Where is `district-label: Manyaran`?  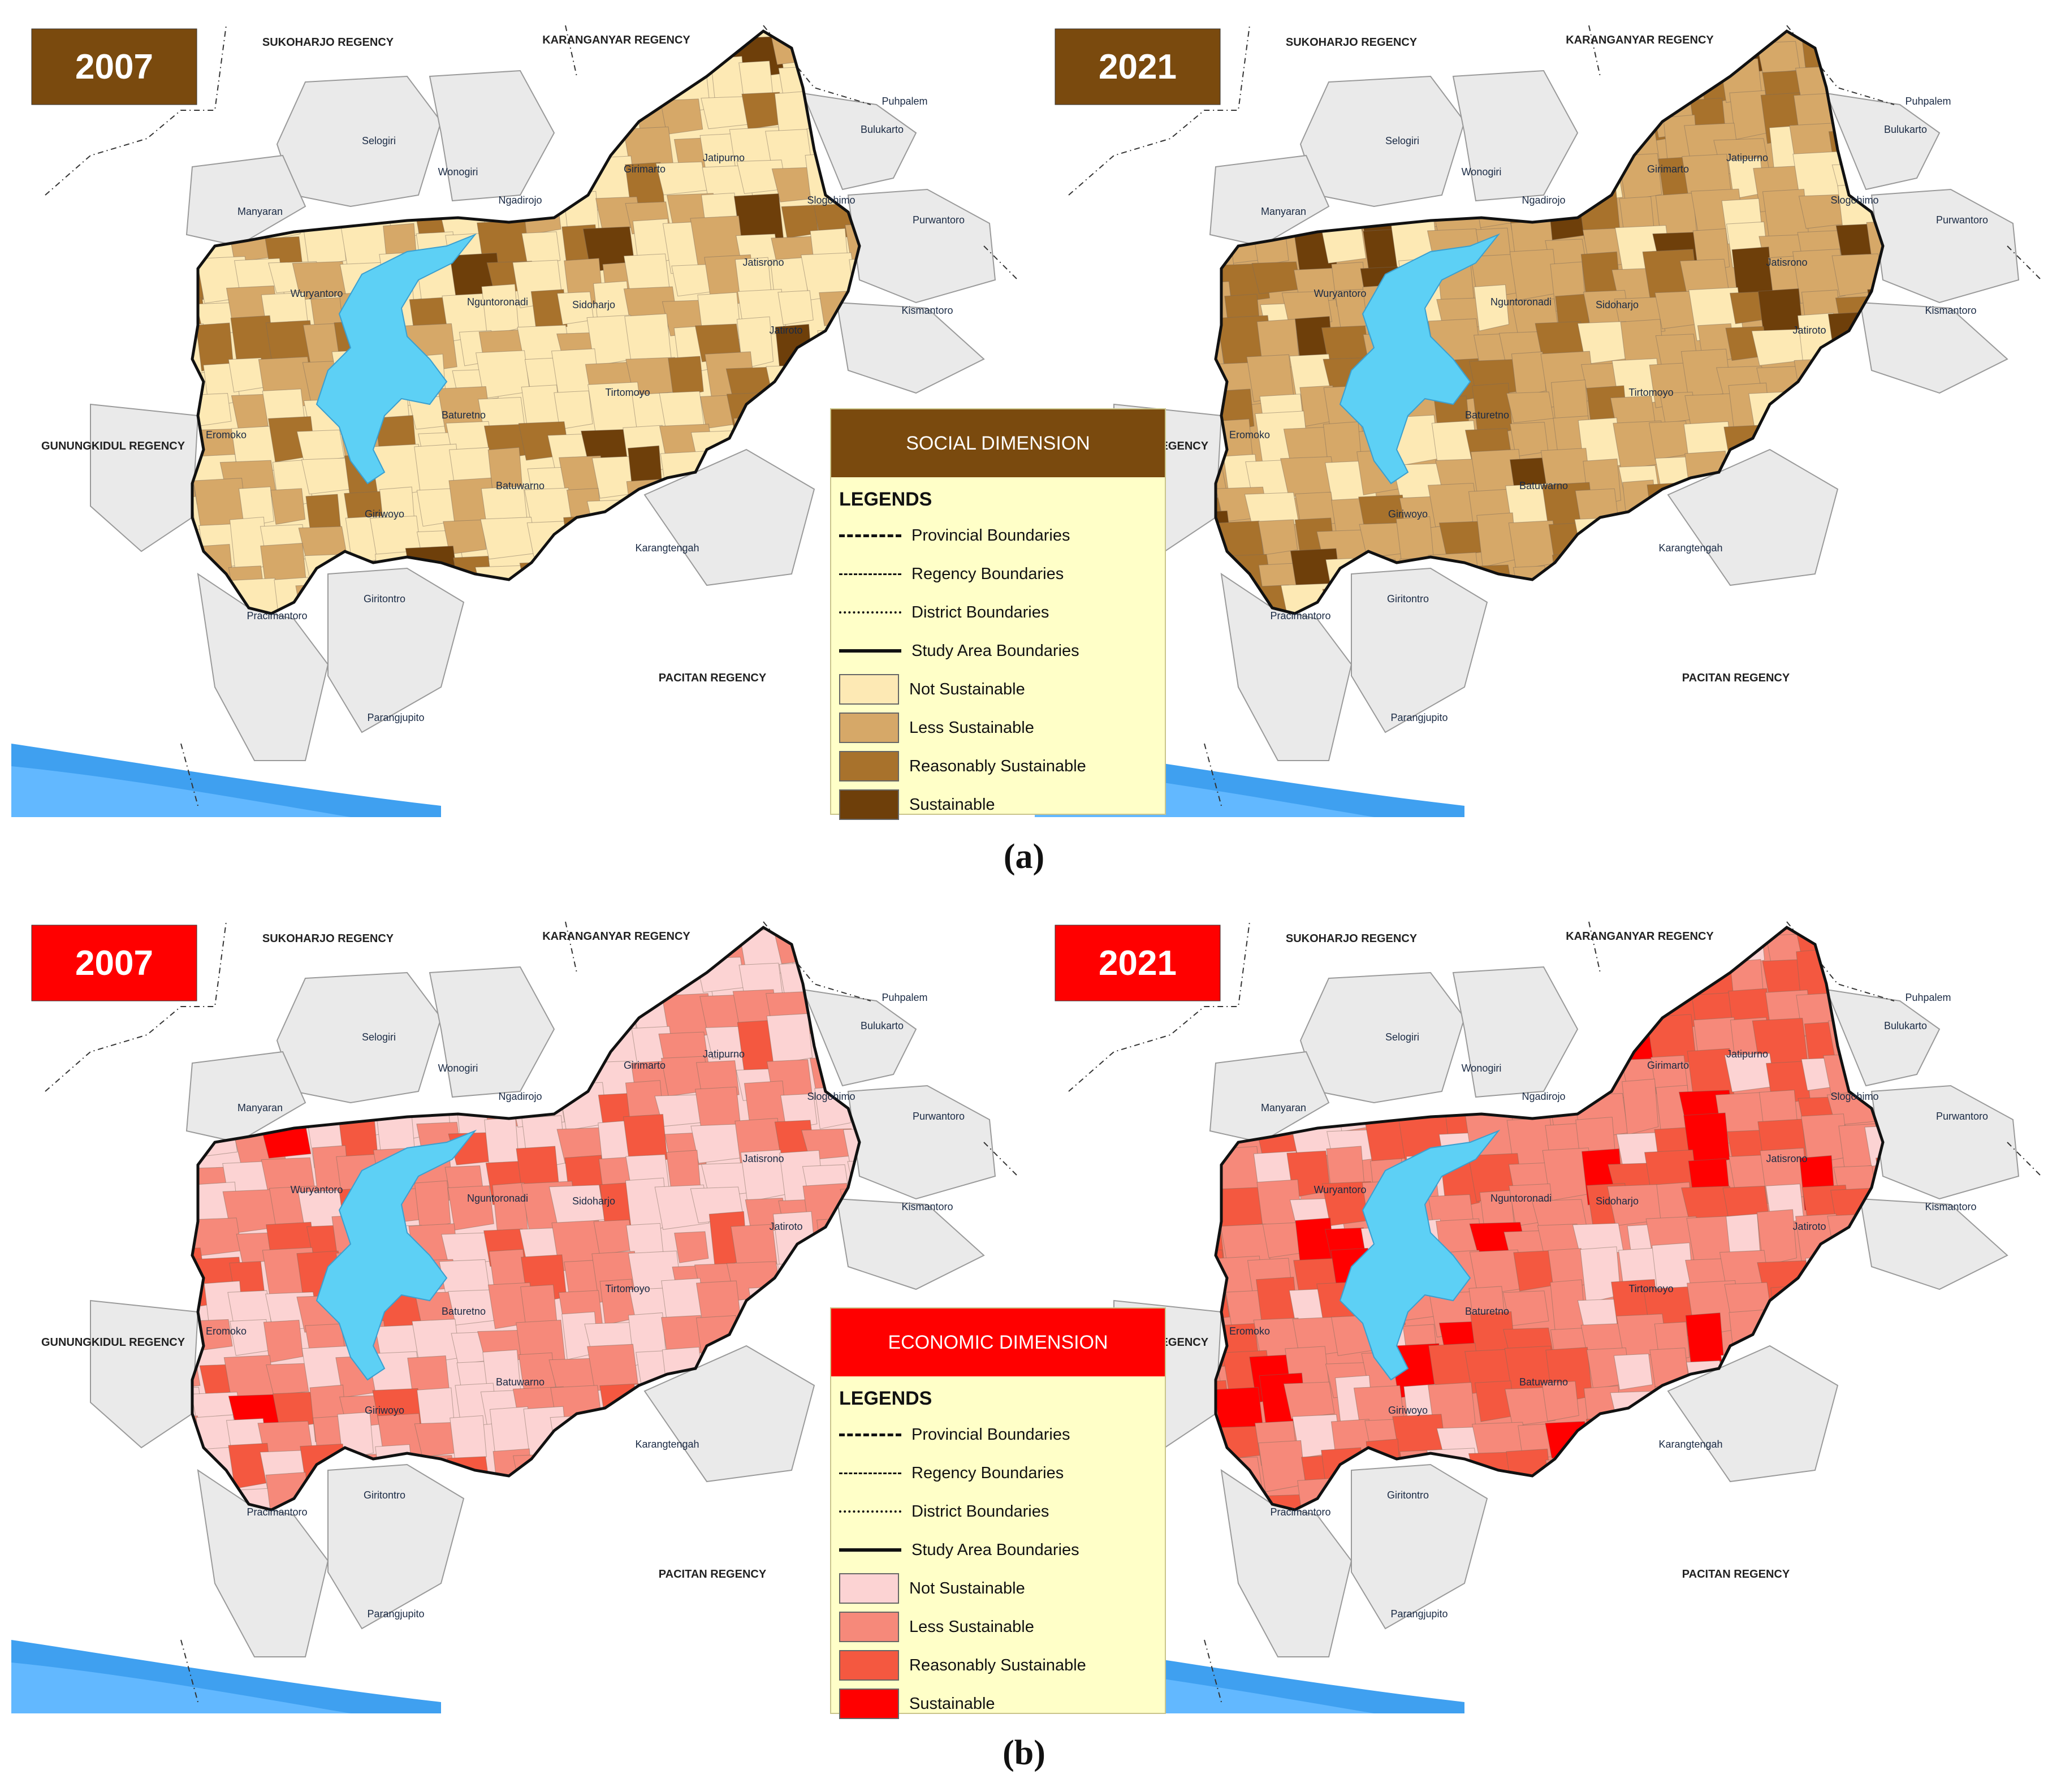
district-label: Manyaran is located at coordinates (260, 211).